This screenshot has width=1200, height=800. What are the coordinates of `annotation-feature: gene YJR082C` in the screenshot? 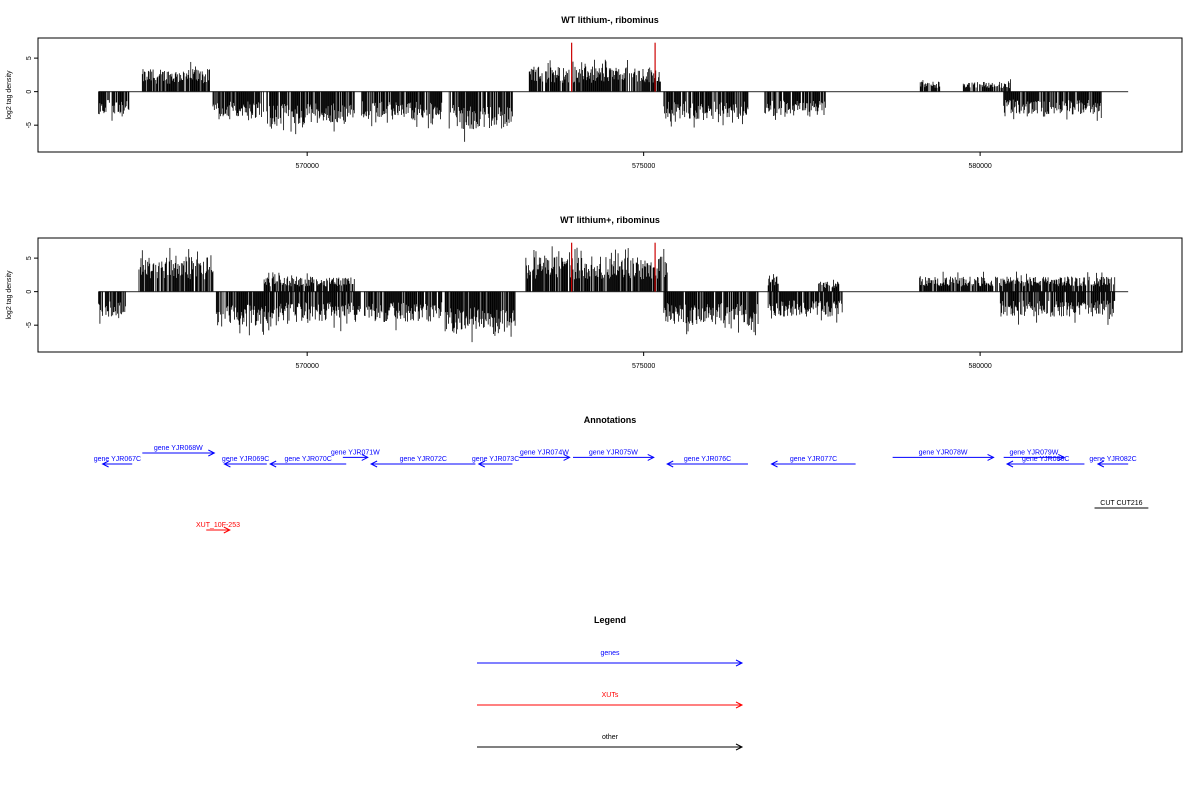 It's located at (1113, 462).